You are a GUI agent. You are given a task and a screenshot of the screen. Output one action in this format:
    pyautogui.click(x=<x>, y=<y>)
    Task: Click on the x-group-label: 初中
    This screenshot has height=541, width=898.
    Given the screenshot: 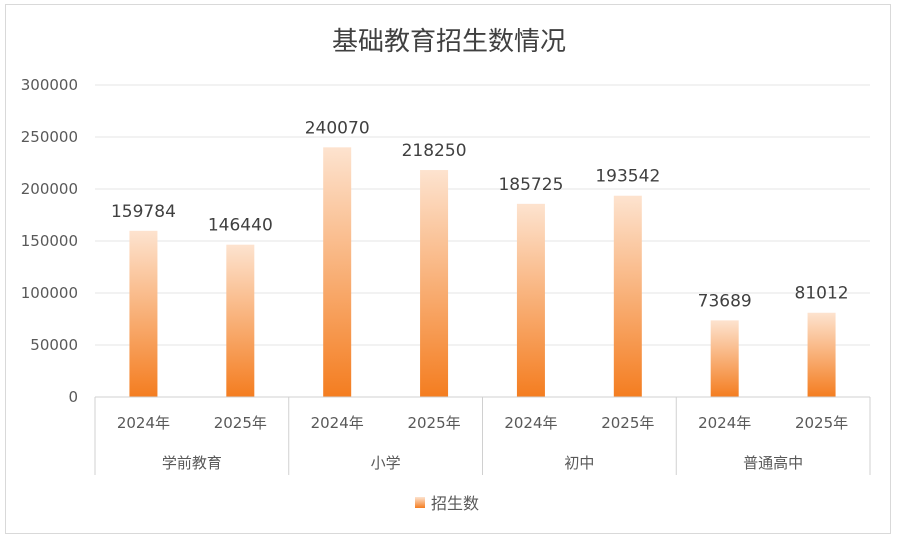 What is the action you would take?
    pyautogui.click(x=579, y=463)
    